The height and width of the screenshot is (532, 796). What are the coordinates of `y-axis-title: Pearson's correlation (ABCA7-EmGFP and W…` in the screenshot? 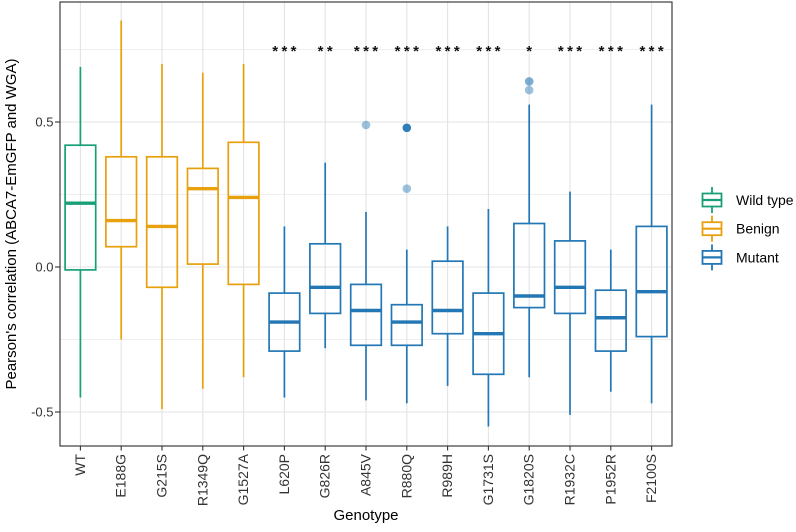 It's located at (11, 223).